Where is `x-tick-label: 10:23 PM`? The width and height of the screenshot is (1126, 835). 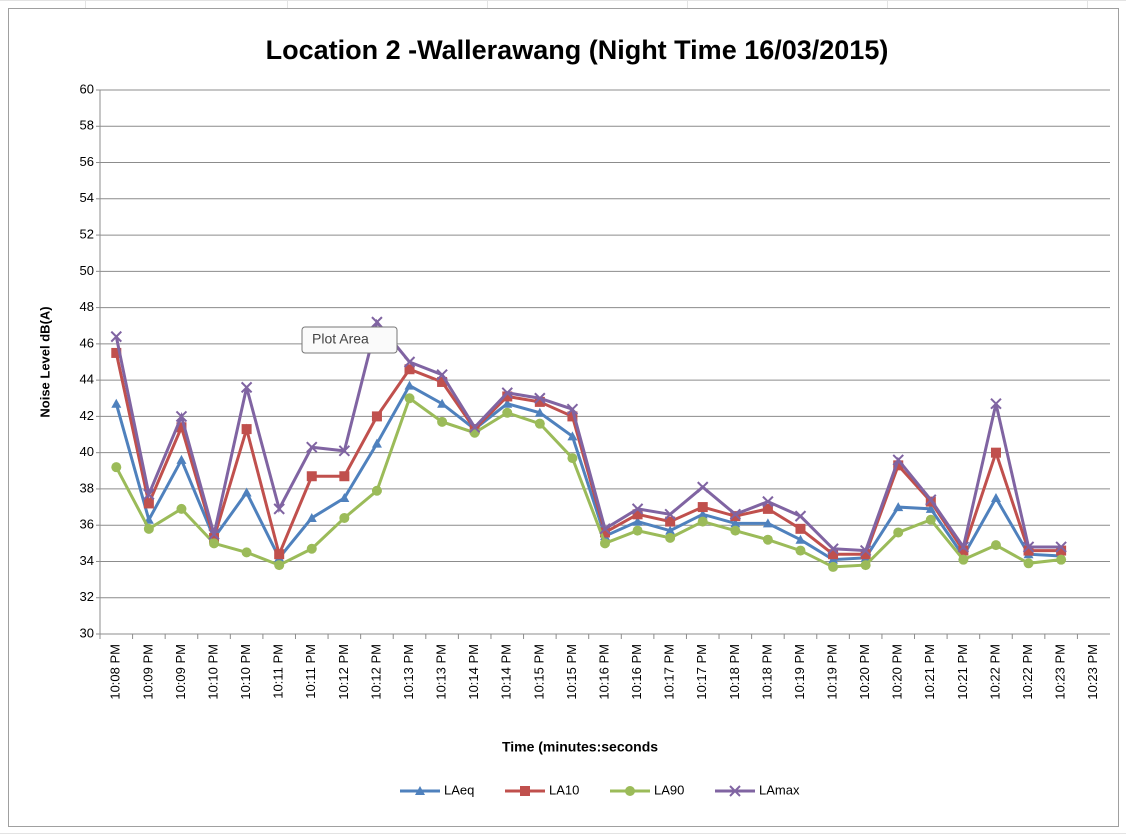
x-tick-label: 10:23 PM is located at coordinates (1060, 672).